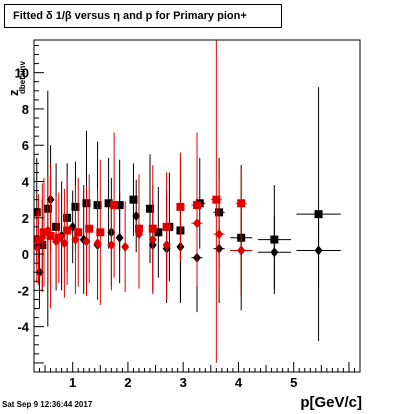 The height and width of the screenshot is (414, 400). I want to click on y-tick-label: 4, so click(26, 182).